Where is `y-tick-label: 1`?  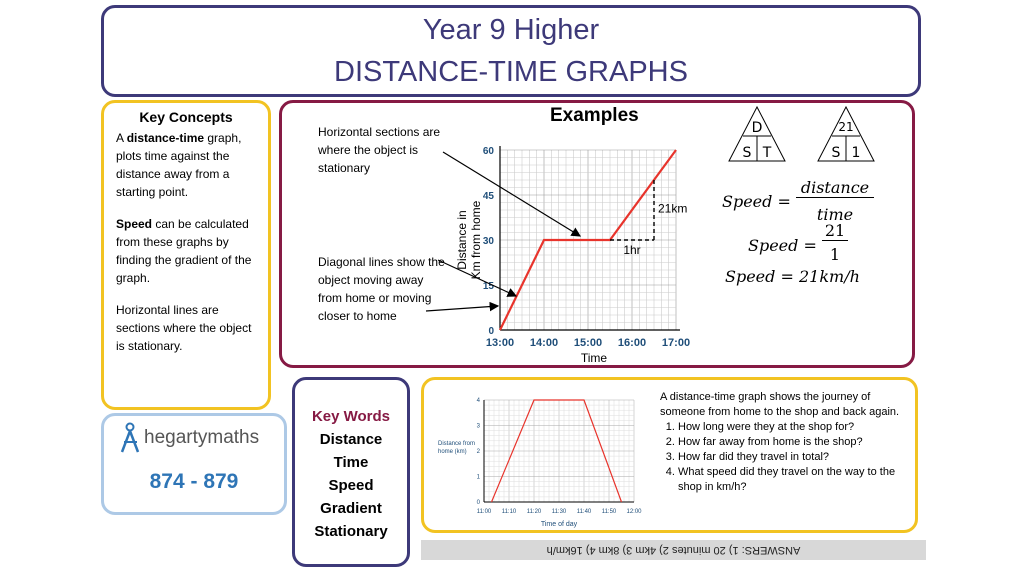
y-tick-label: 1 is located at coordinates (479, 478).